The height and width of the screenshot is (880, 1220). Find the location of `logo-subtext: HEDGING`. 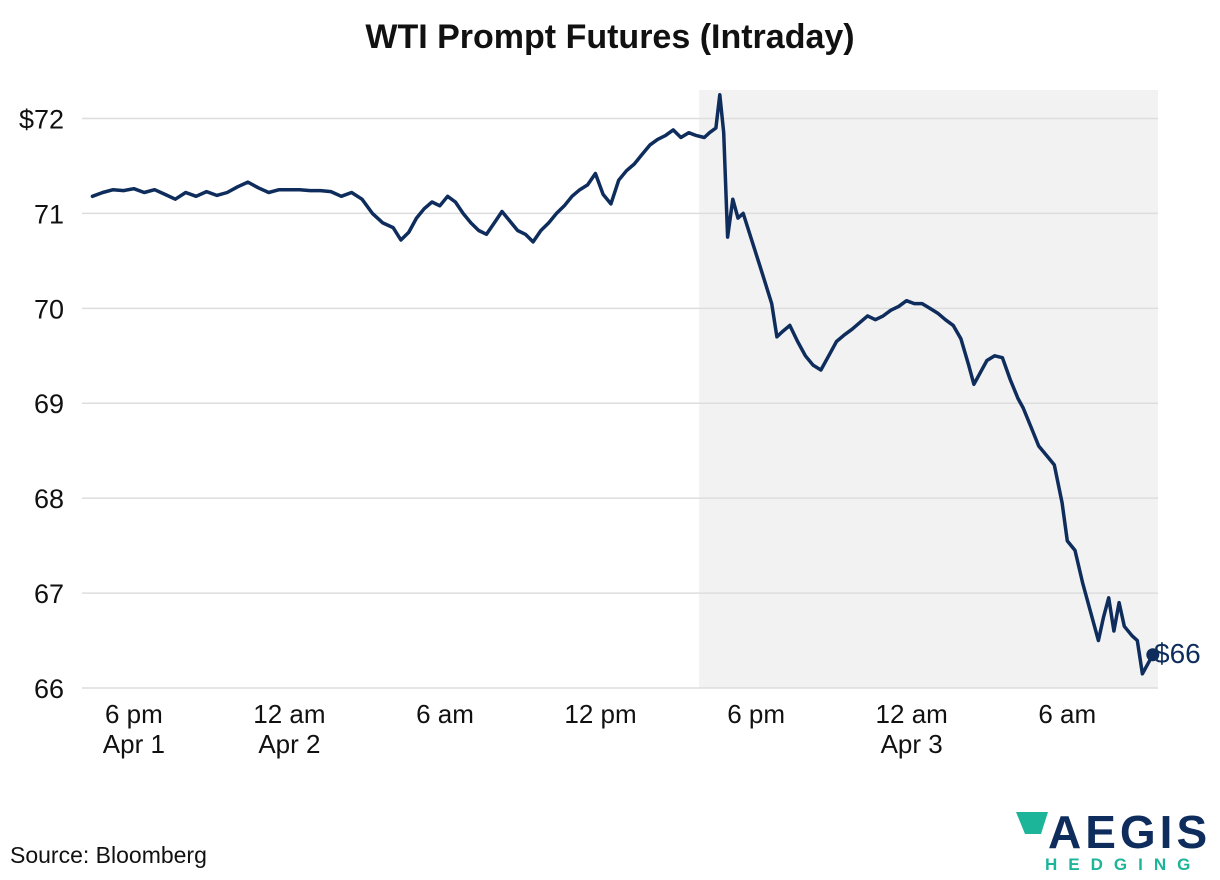

logo-subtext: HEDGING is located at coordinates (1123, 864).